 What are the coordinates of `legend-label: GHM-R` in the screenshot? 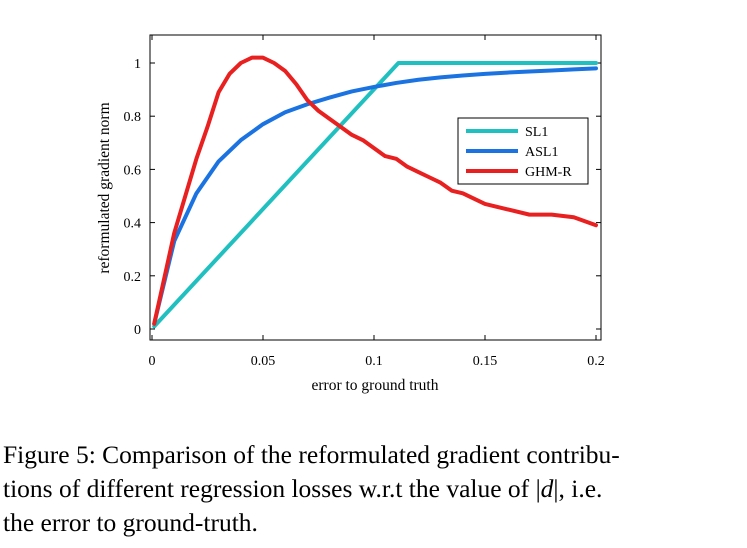 It's located at (548, 172).